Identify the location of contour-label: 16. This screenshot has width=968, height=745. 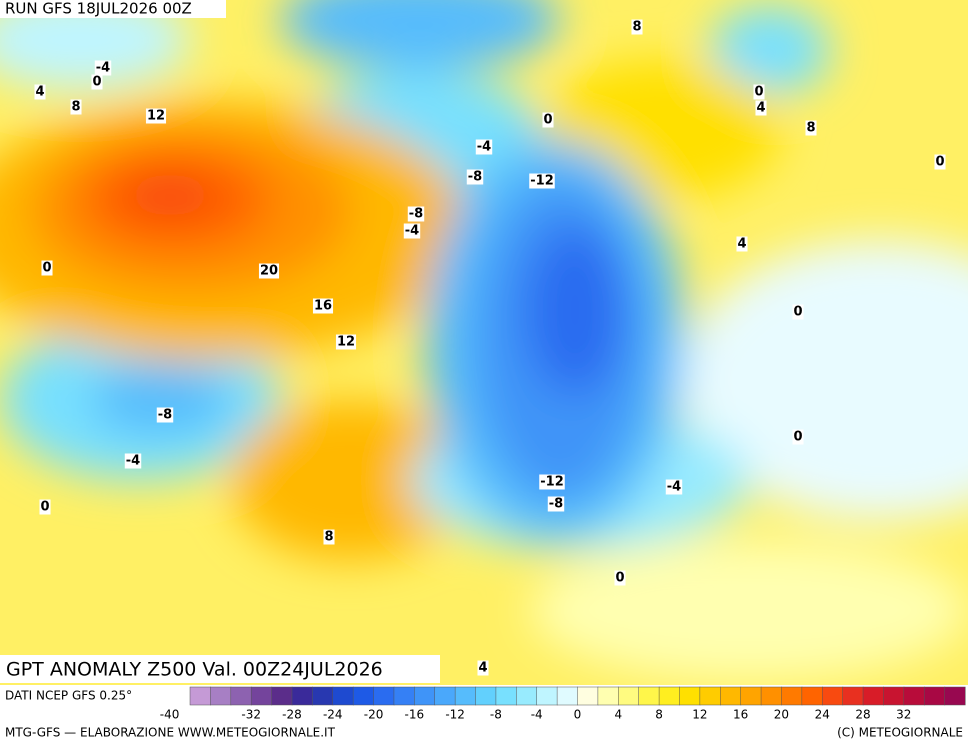
(323, 306).